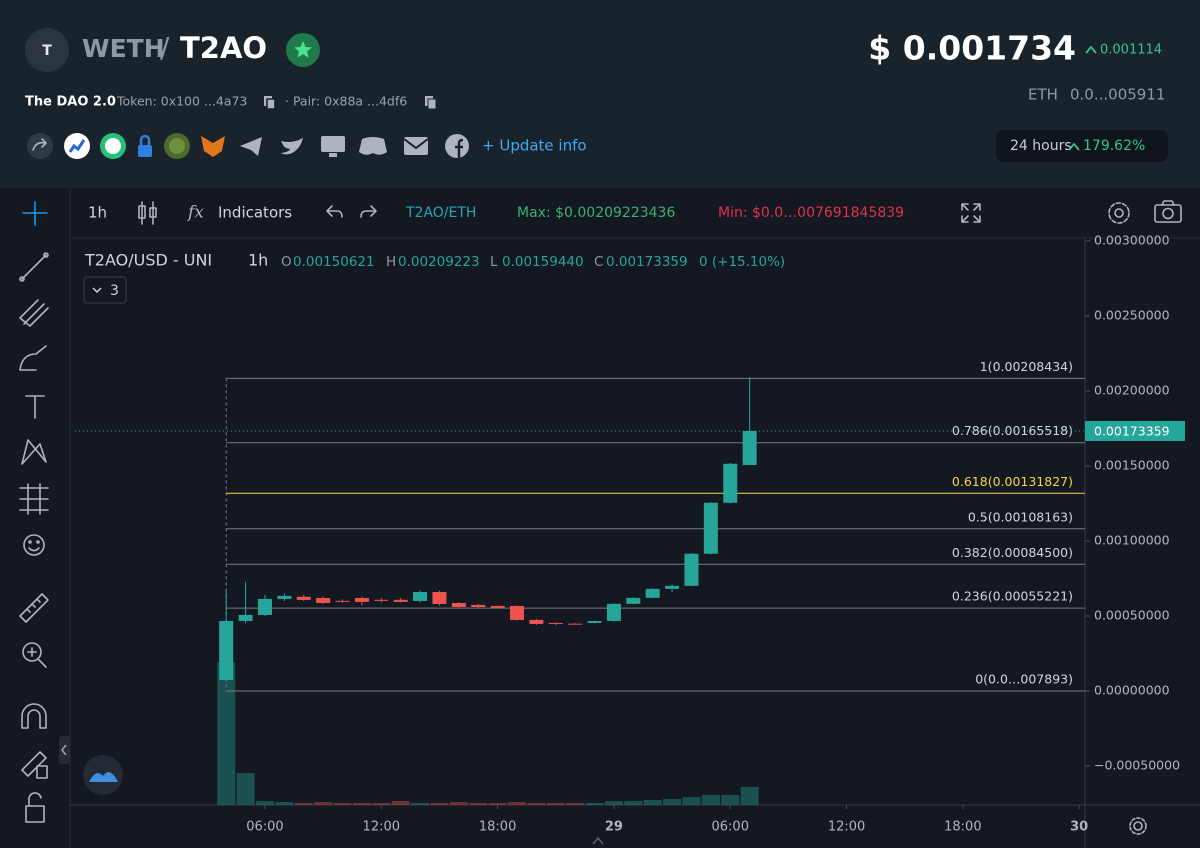 Image resolution: width=1200 pixels, height=848 pixels. What do you see at coordinates (742, 262) in the screenshot?
I see `series-change: 0 (+15.10%)` at bounding box center [742, 262].